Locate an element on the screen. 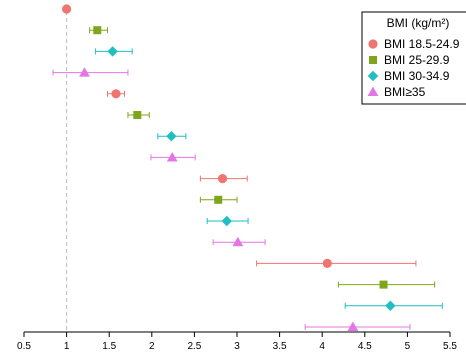  legend-box is located at coordinates (413, 58).